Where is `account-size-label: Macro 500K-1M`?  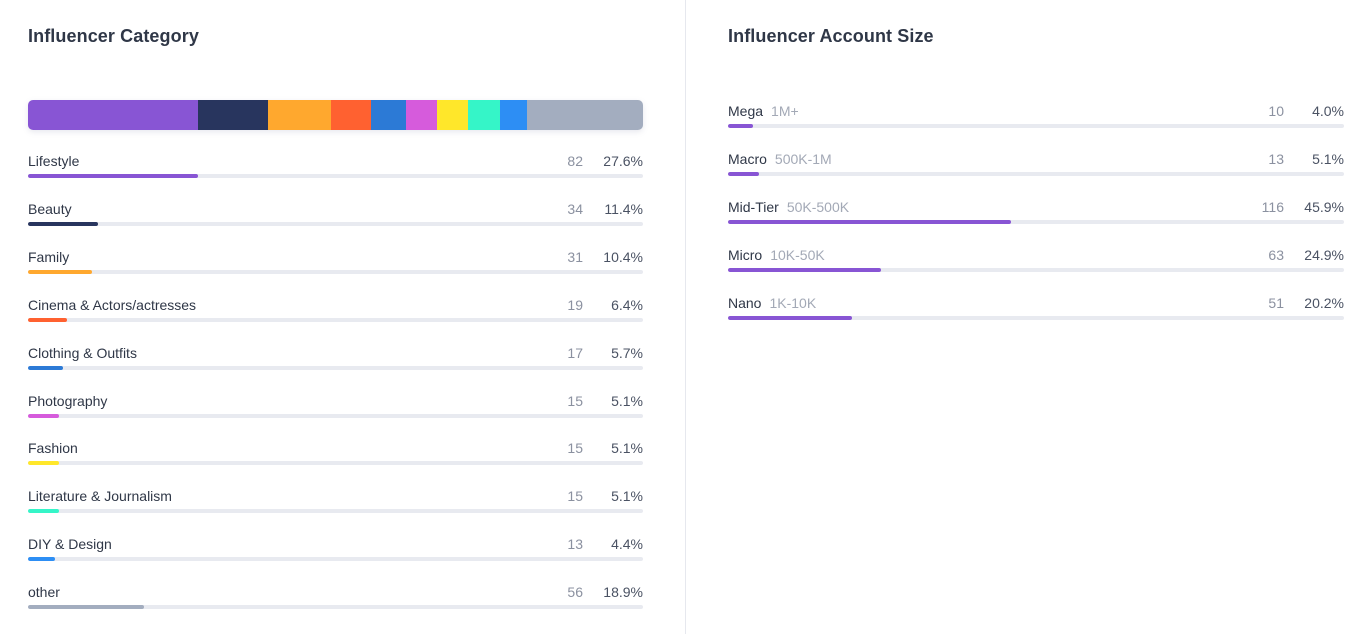
account-size-label: Macro 500K-1M is located at coordinates (780, 159).